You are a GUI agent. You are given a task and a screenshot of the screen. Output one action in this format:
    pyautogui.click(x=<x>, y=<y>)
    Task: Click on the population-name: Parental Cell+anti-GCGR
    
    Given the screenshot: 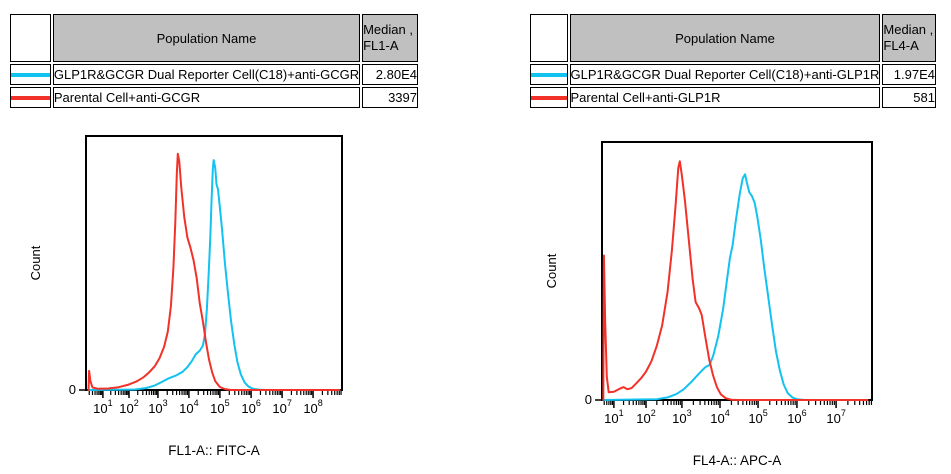 What is the action you would take?
    pyautogui.click(x=206, y=97)
    